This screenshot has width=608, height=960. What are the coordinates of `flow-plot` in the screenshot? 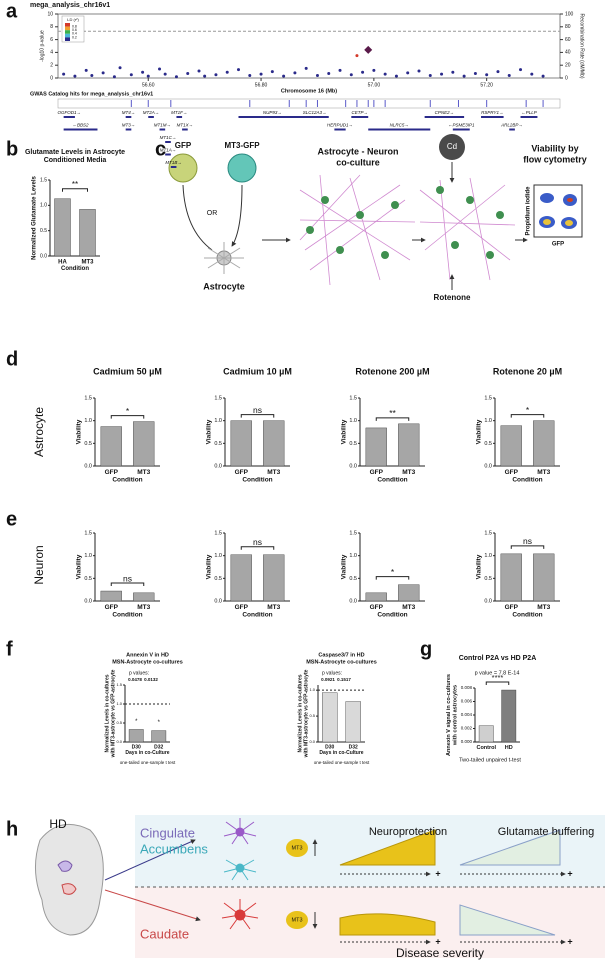 It's located at (558, 211).